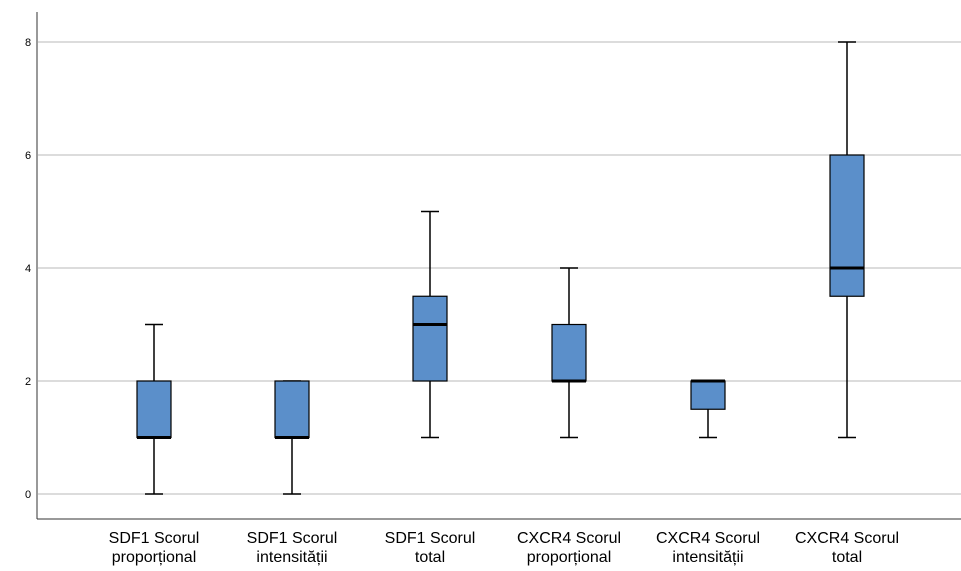 The image size is (961, 571). Describe the element at coordinates (28, 43) in the screenshot. I see `y-tick-label: 8` at that location.